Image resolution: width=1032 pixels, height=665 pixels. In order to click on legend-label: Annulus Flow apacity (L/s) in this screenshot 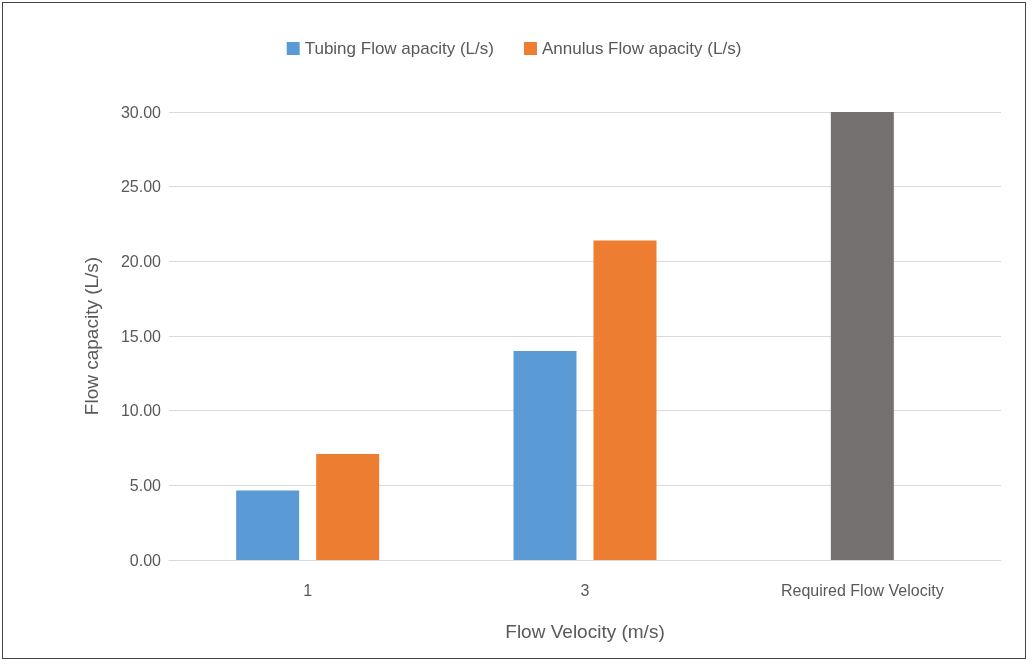, I will do `click(641, 48)`.